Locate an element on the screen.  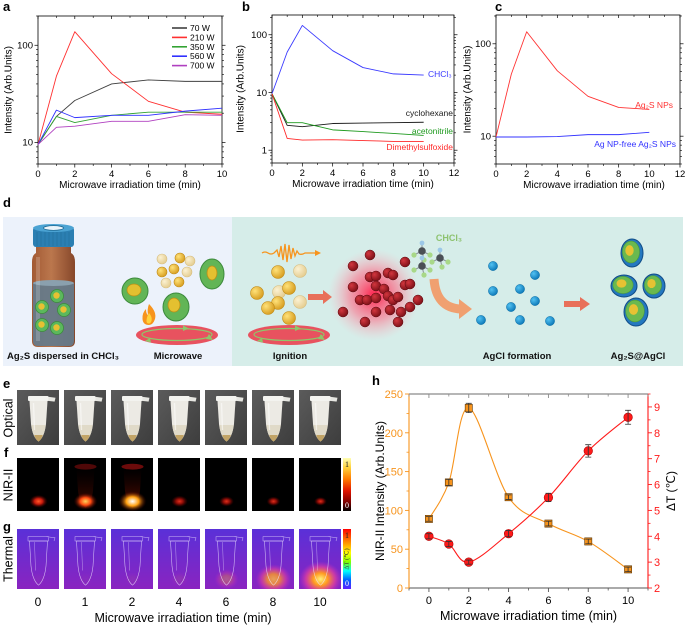
series-line-700-w is located at coordinates (130, 129).